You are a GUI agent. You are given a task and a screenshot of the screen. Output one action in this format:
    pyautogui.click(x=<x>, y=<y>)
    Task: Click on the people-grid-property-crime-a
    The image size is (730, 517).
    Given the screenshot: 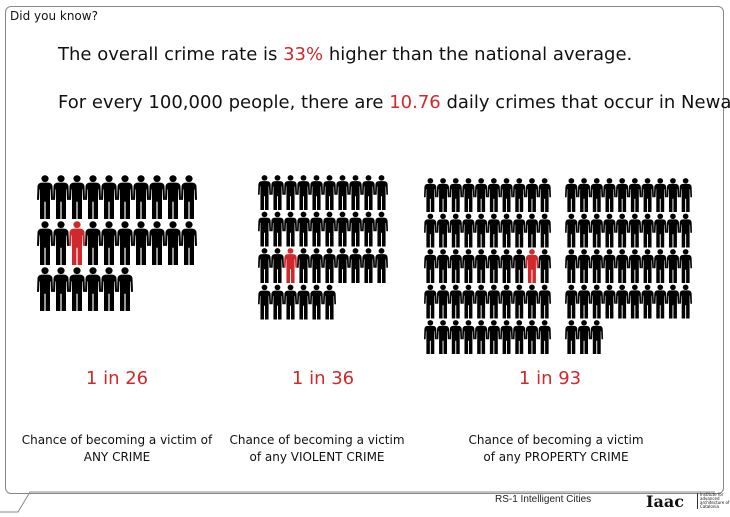 What is the action you would take?
    pyautogui.click(x=488, y=270)
    